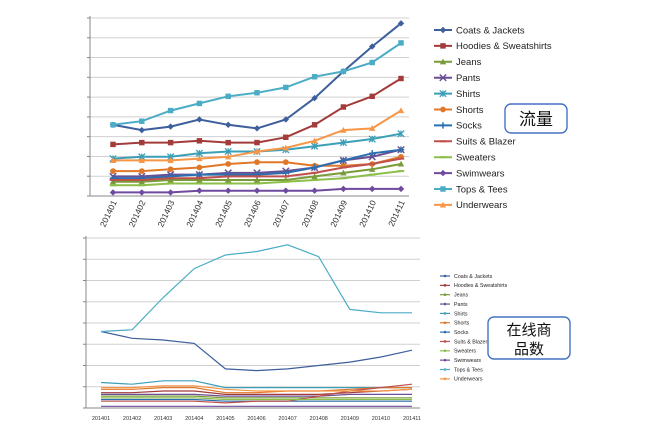 The height and width of the screenshot is (440, 662). I want to click on series-jeans, so click(256, 397).